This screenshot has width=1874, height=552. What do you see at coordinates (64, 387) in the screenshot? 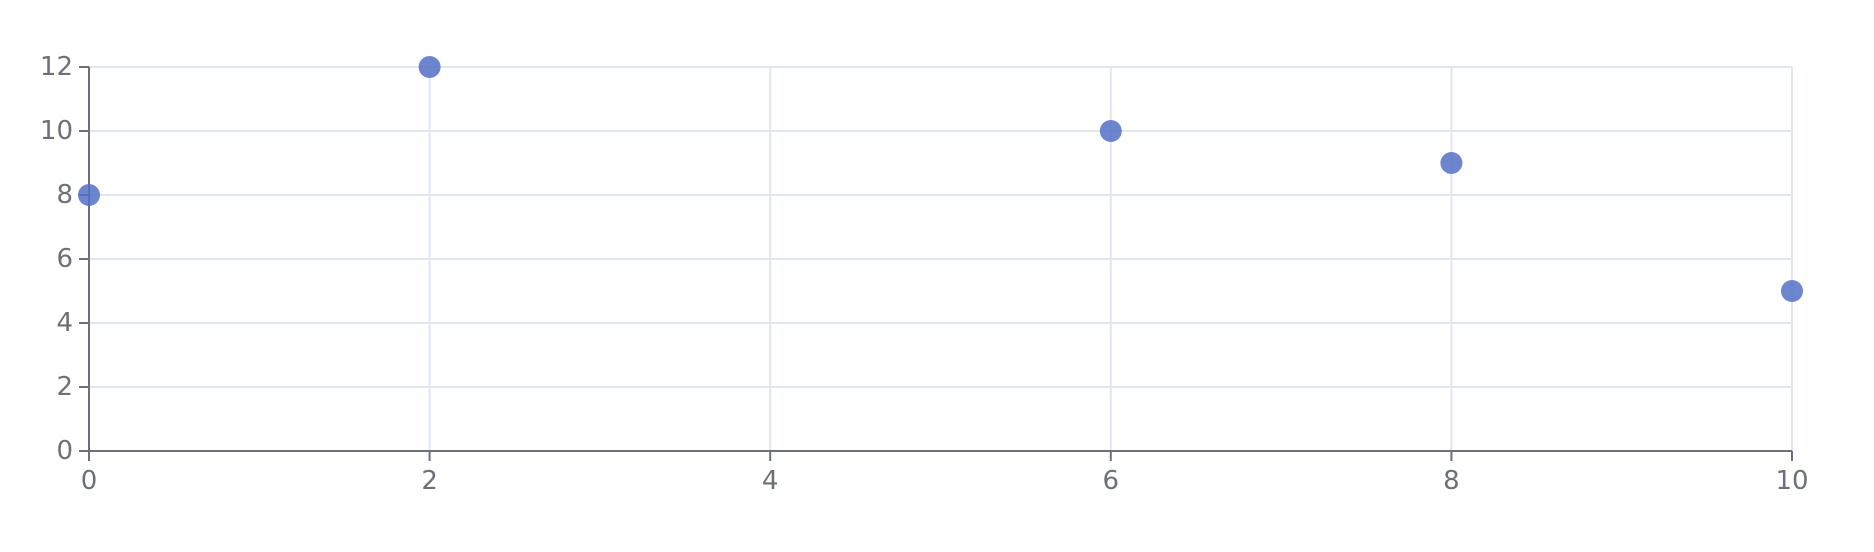
I see `y-tick-label: 2` at bounding box center [64, 387].